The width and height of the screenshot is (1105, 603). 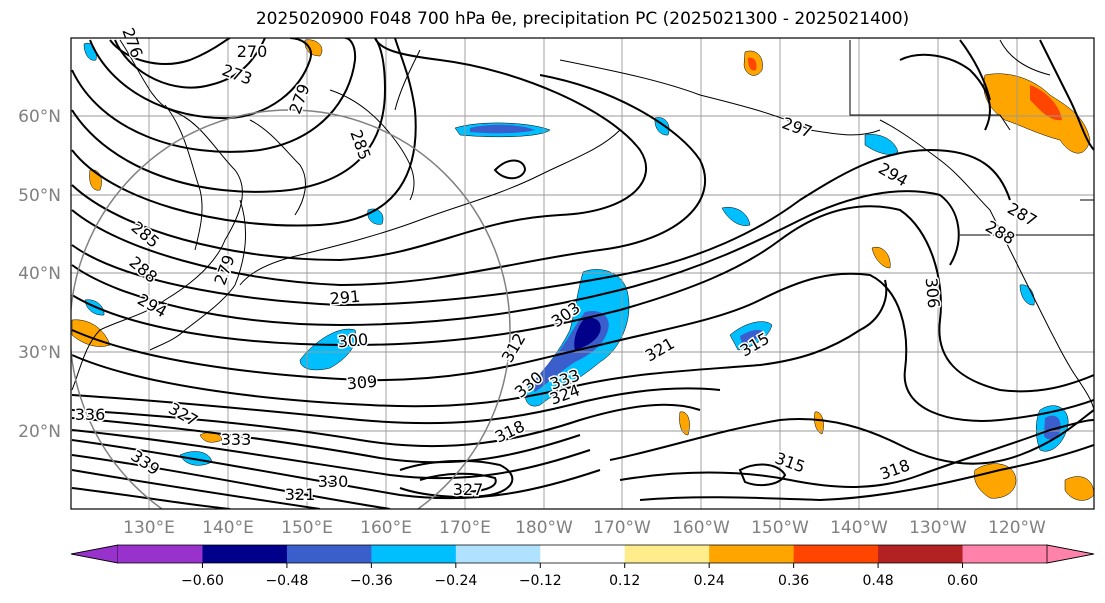 What do you see at coordinates (307, 528) in the screenshot?
I see `longitude-label: 150°E` at bounding box center [307, 528].